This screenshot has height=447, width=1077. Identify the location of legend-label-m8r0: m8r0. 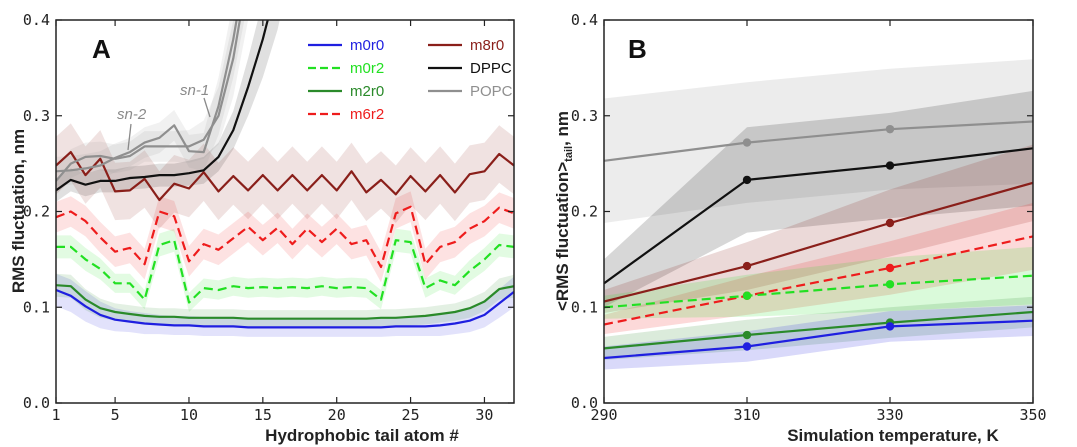
(487, 45).